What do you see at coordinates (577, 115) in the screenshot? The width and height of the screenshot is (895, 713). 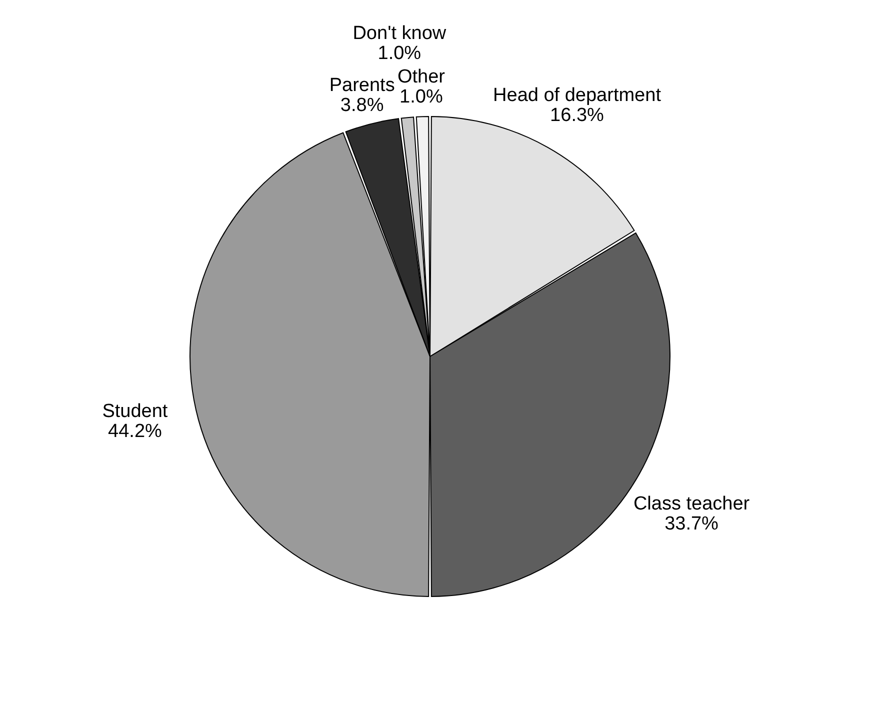 I see `data-label: 16.3%` at bounding box center [577, 115].